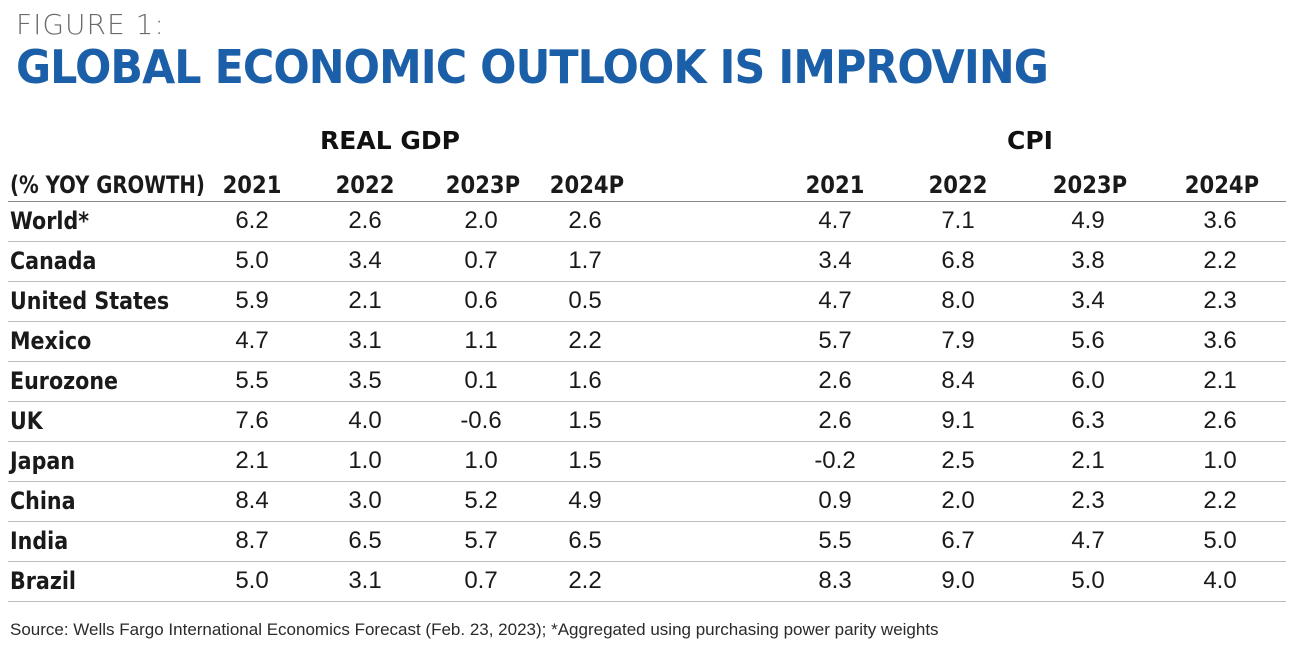 The height and width of the screenshot is (652, 1300). What do you see at coordinates (252, 540) in the screenshot?
I see `gdp-value: 8.7` at bounding box center [252, 540].